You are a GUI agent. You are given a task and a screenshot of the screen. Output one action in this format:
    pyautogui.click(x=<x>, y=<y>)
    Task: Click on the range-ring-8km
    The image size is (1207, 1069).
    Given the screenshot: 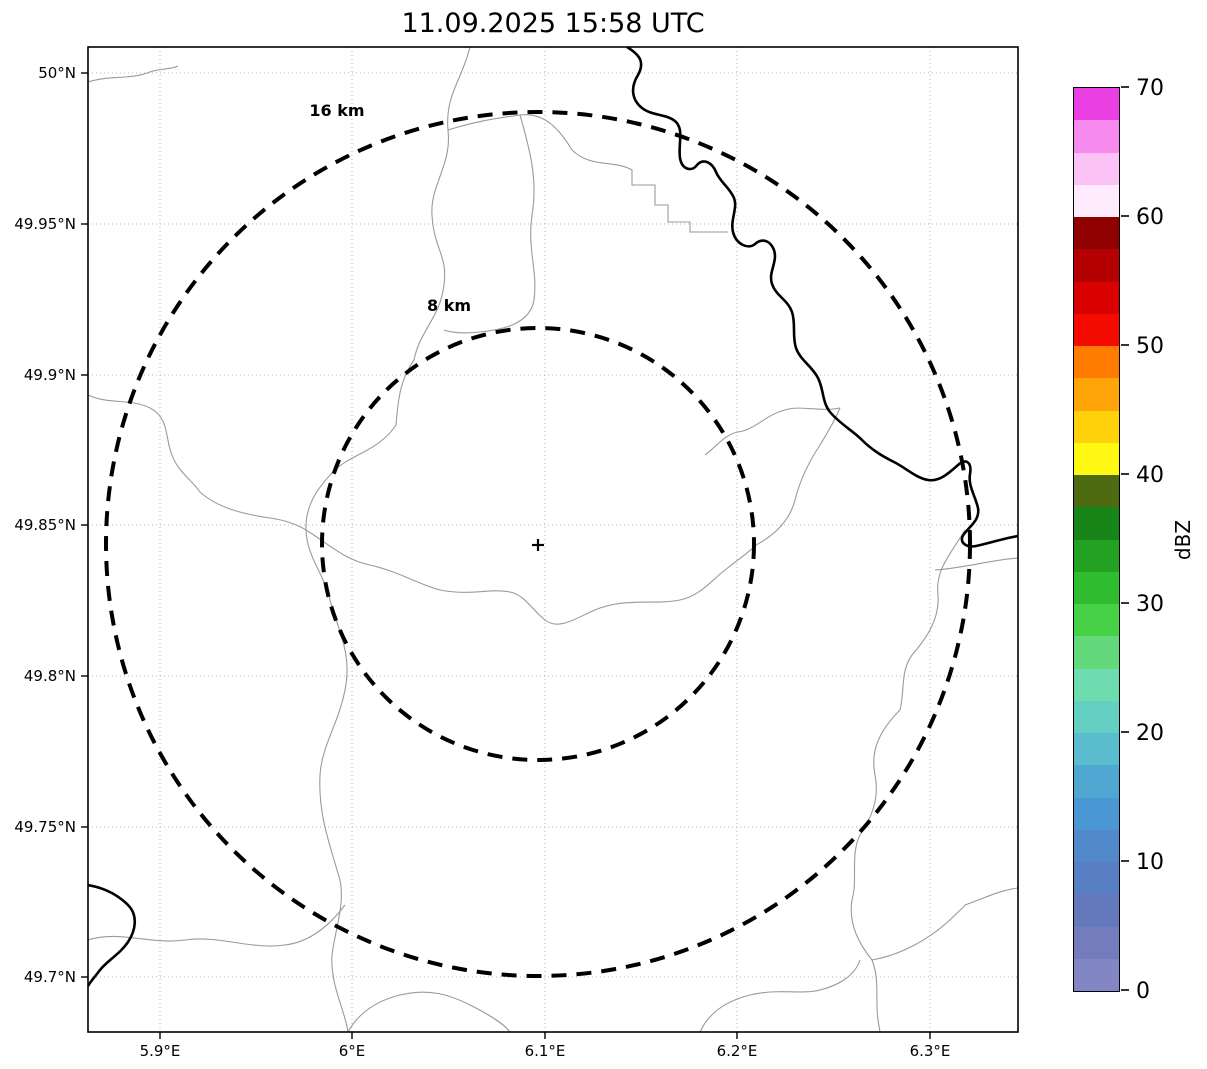 What is the action you would take?
    pyautogui.click(x=538, y=544)
    